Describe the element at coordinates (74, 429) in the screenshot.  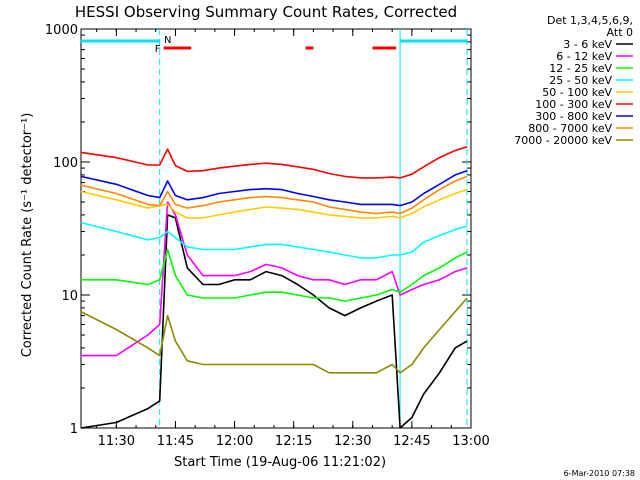
I see `y-tick-label: 1` at that location.